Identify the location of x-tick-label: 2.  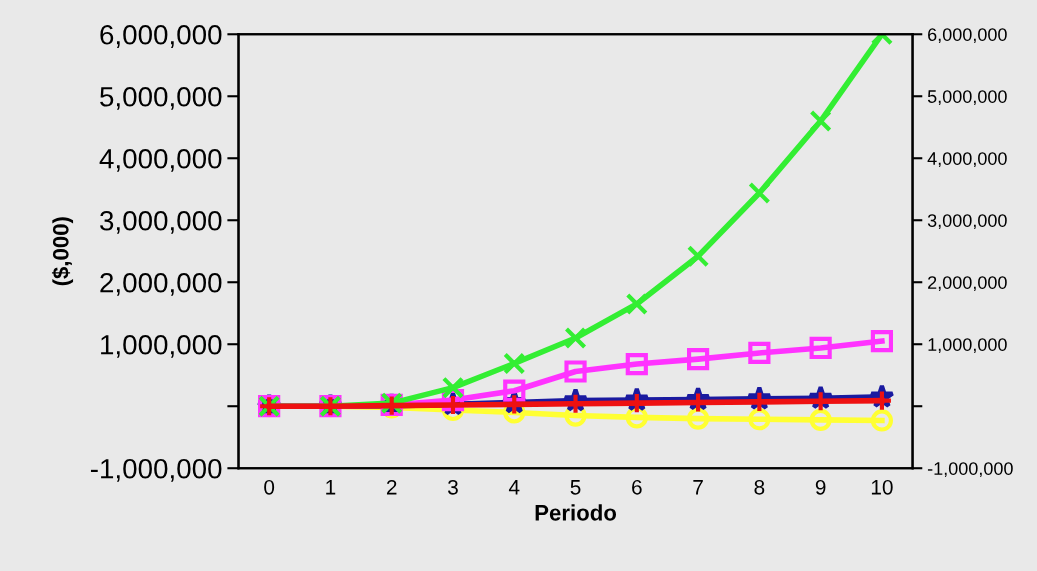
(391, 487).